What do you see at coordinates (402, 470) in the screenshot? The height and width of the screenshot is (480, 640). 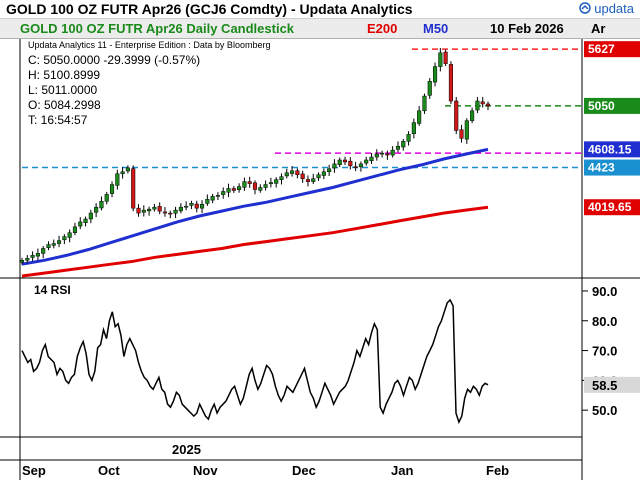 I see `month-label: Jan` at bounding box center [402, 470].